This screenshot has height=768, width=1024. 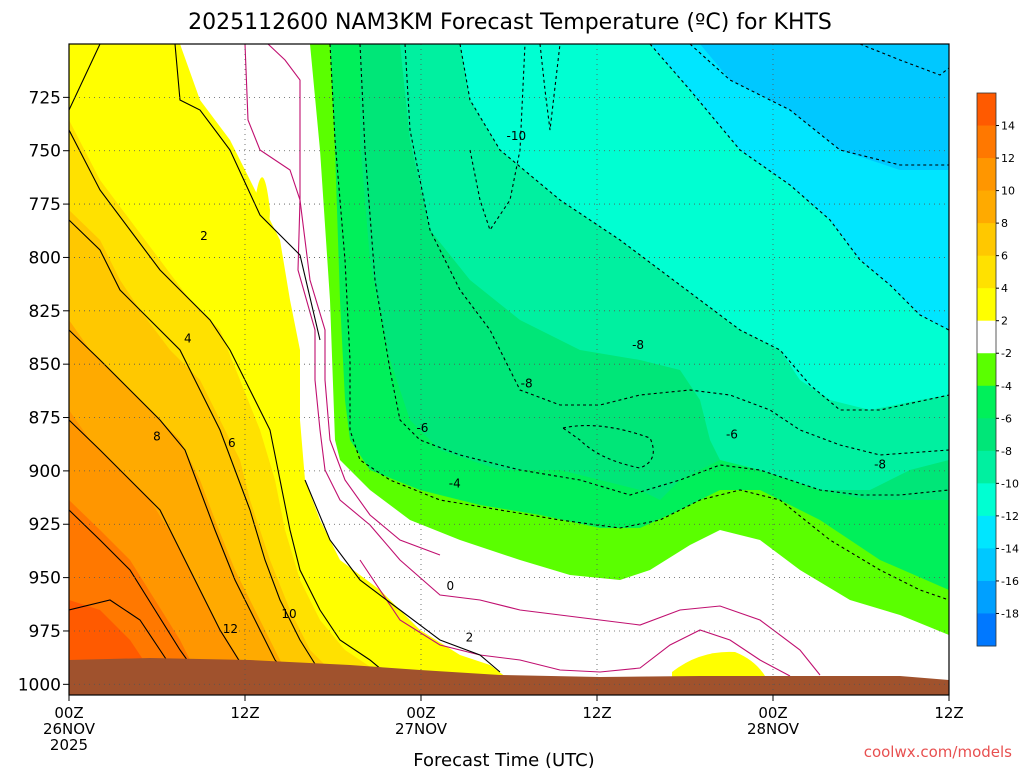 I want to click on credit-link: coolwx.com/models, so click(x=938, y=752).